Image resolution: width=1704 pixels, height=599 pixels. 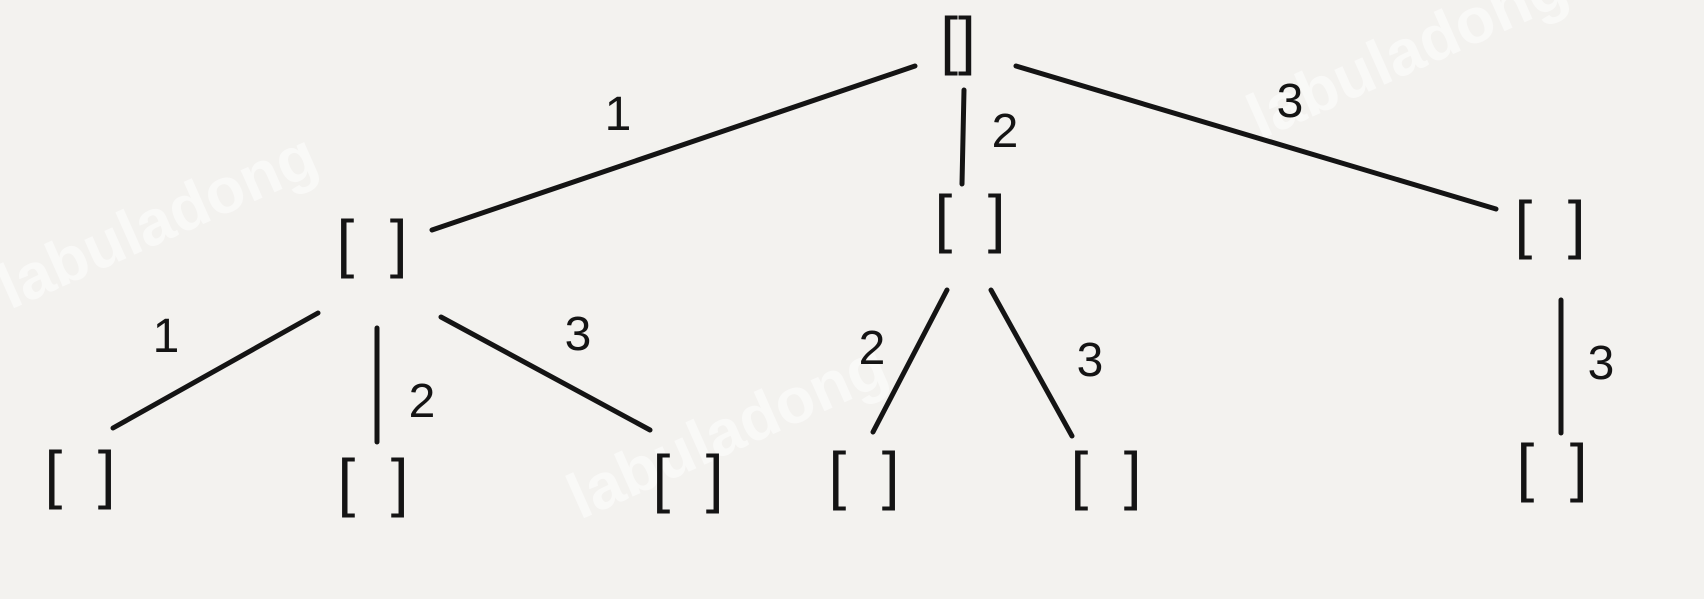 I want to click on edge-label-n3-n33: 3, so click(x=1601, y=363).